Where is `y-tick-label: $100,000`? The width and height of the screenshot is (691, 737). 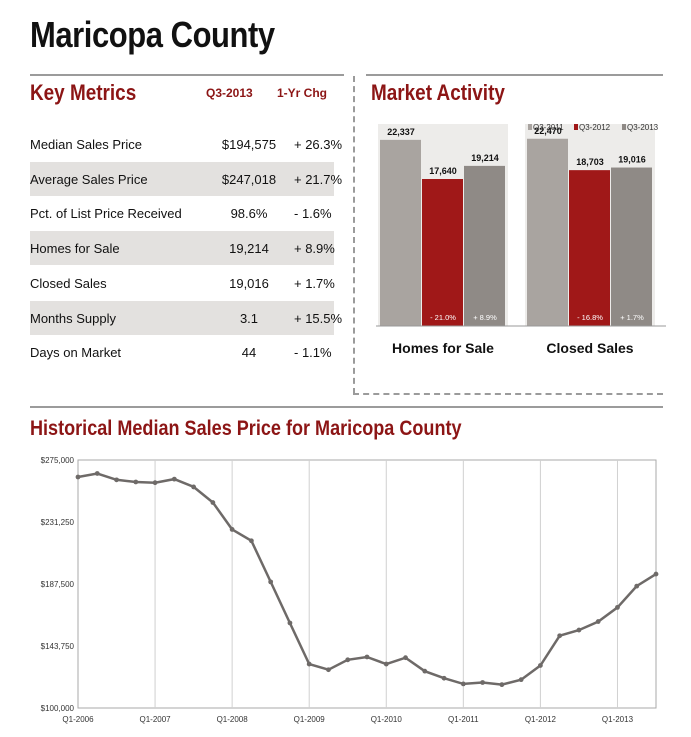
y-tick-label: $100,000 is located at coordinates (58, 708).